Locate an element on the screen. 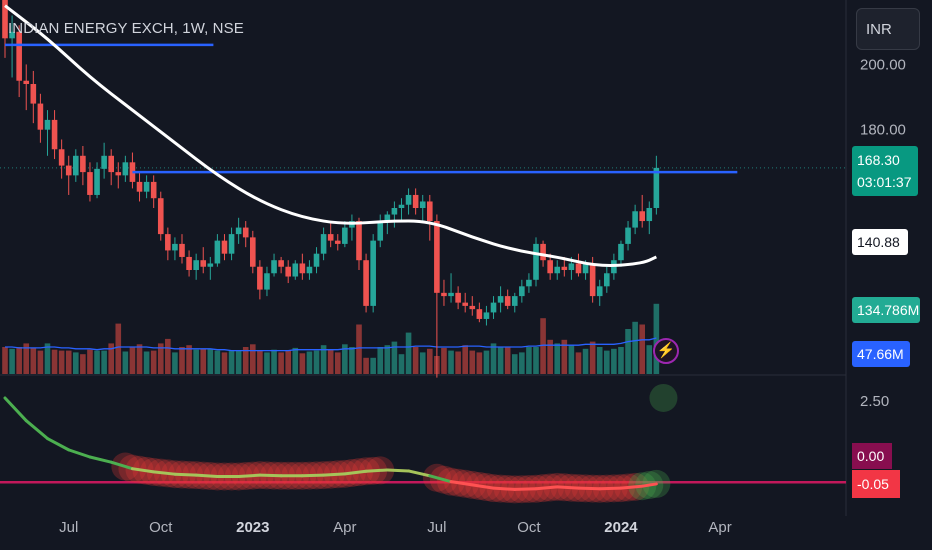 This screenshot has width=932, height=550. volume-ma-tag: 47.66M is located at coordinates (881, 354).